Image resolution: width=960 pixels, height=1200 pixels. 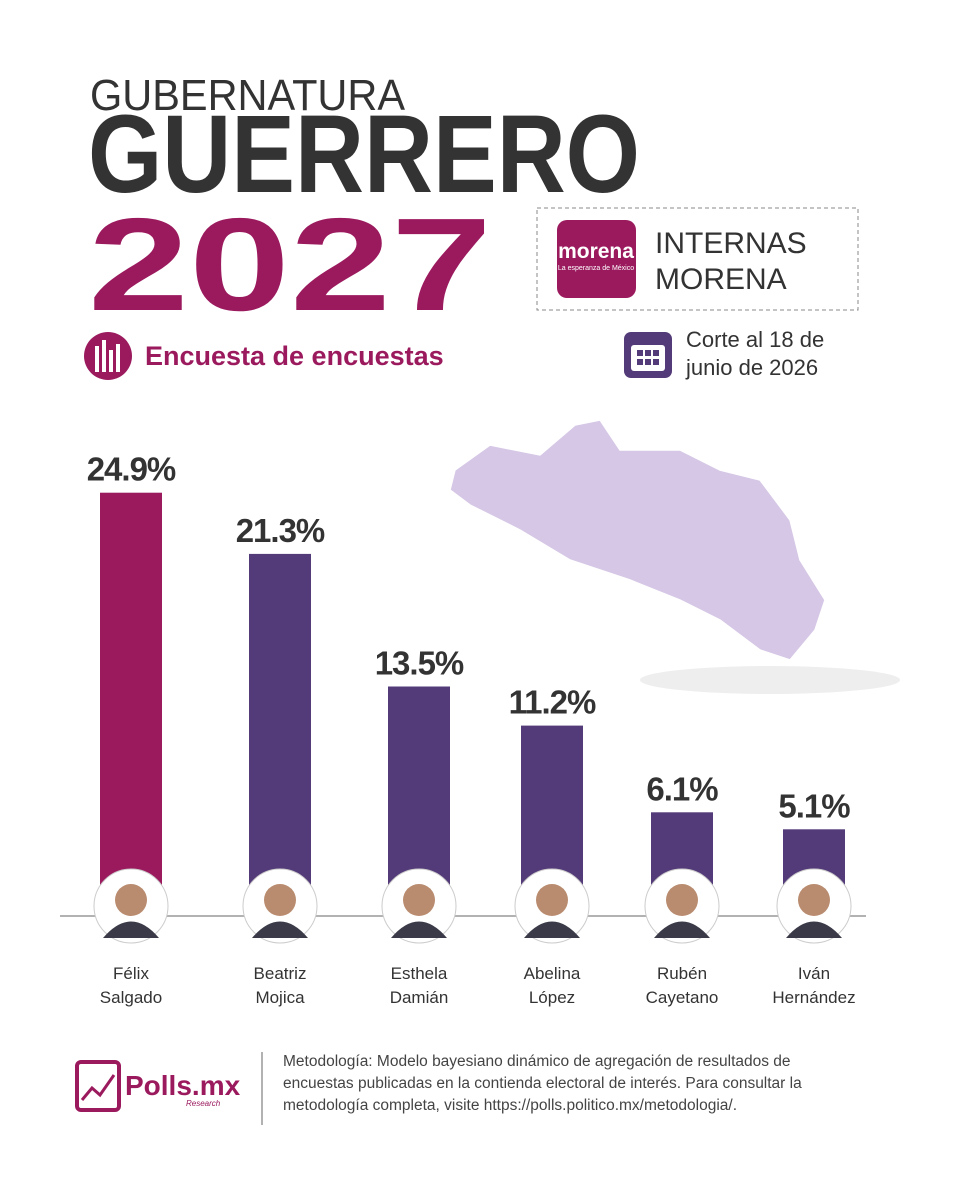 What do you see at coordinates (755, 353) in the screenshot?
I see `cutoff: Corte al 18 de junio de 2026` at bounding box center [755, 353].